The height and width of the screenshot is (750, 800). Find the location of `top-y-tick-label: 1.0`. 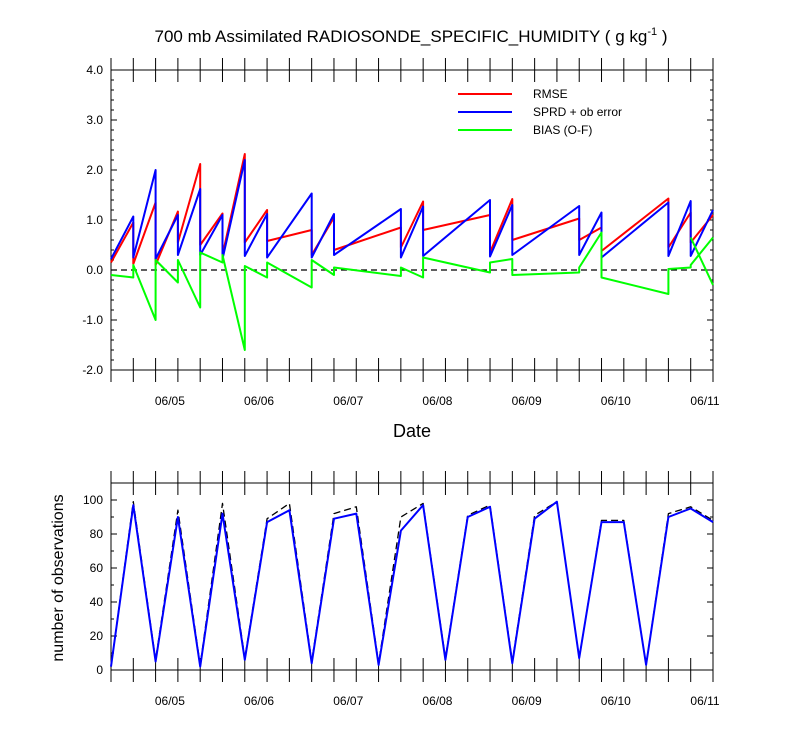

top-y-tick-label: 1.0 is located at coordinates (94, 220).